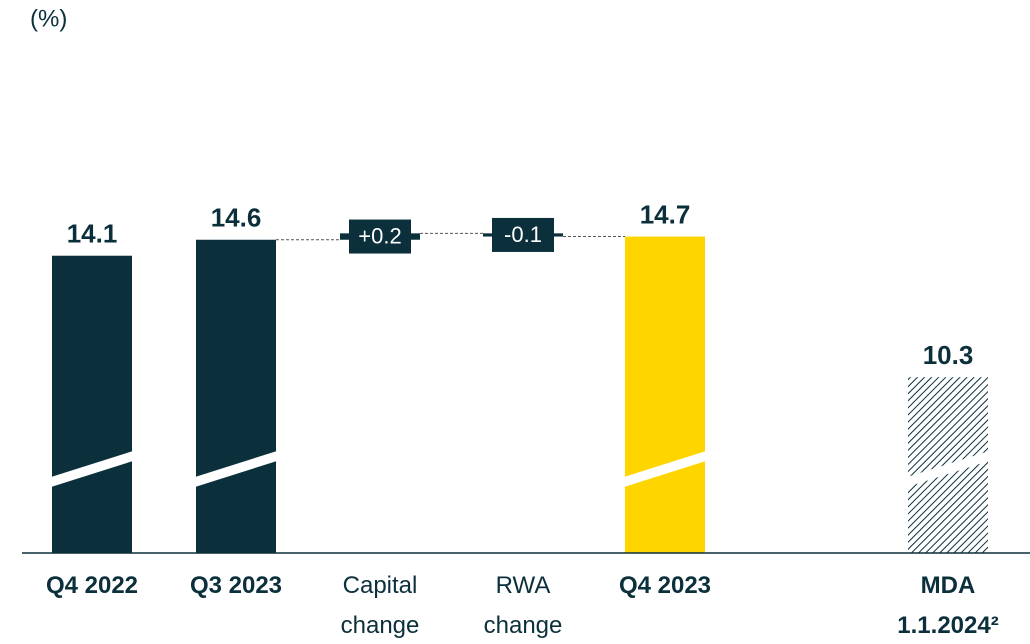  Describe the element at coordinates (92, 234) in the screenshot. I see `value-label: 14.1` at that location.